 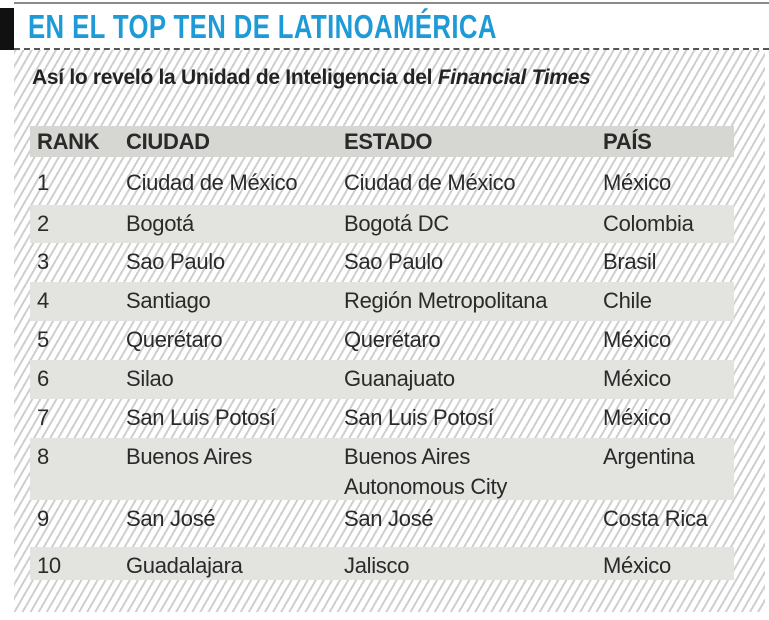 I want to click on header-pais: PAÍS, so click(x=627, y=141).